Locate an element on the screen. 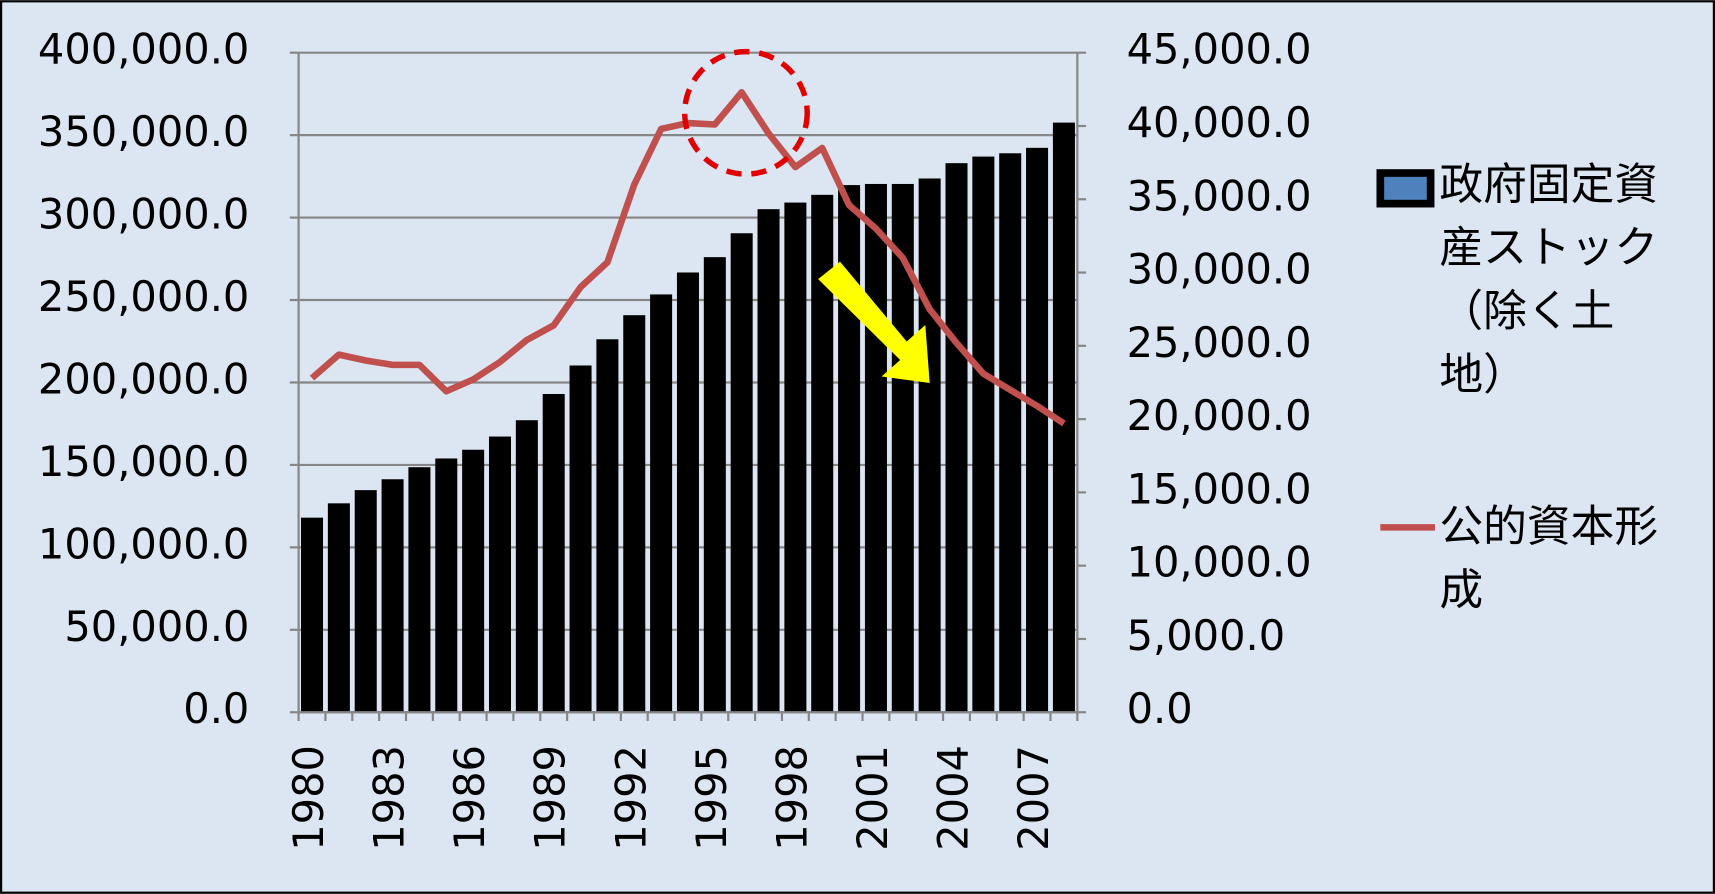 The height and width of the screenshot is (894, 1715). y2-tick-label: 35,000.0 is located at coordinates (1219, 195).